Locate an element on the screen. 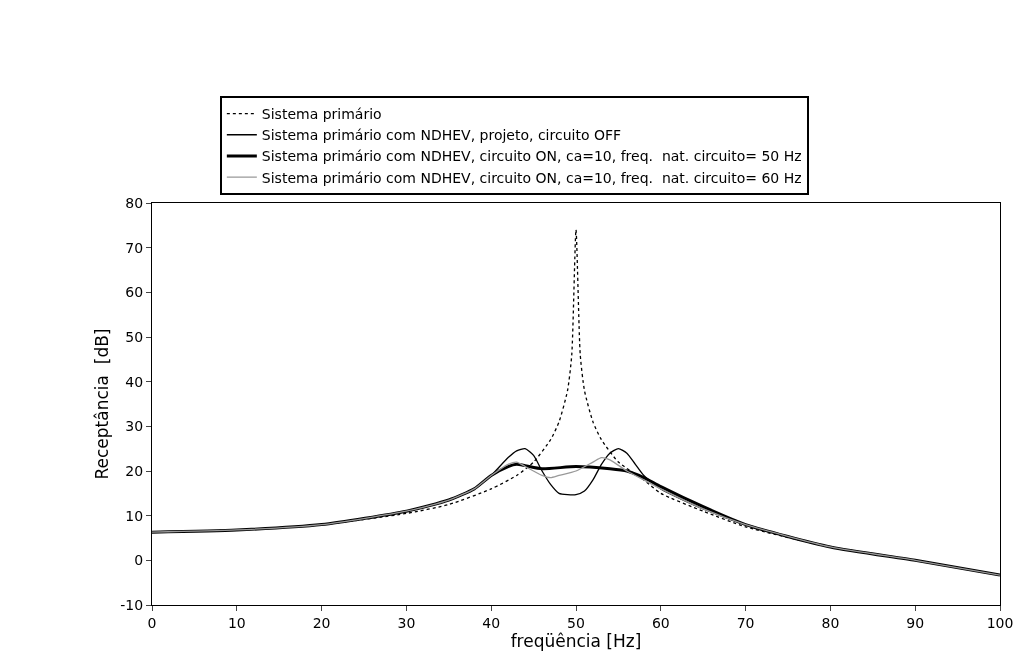  x-tick-label: 20 is located at coordinates (321, 622).